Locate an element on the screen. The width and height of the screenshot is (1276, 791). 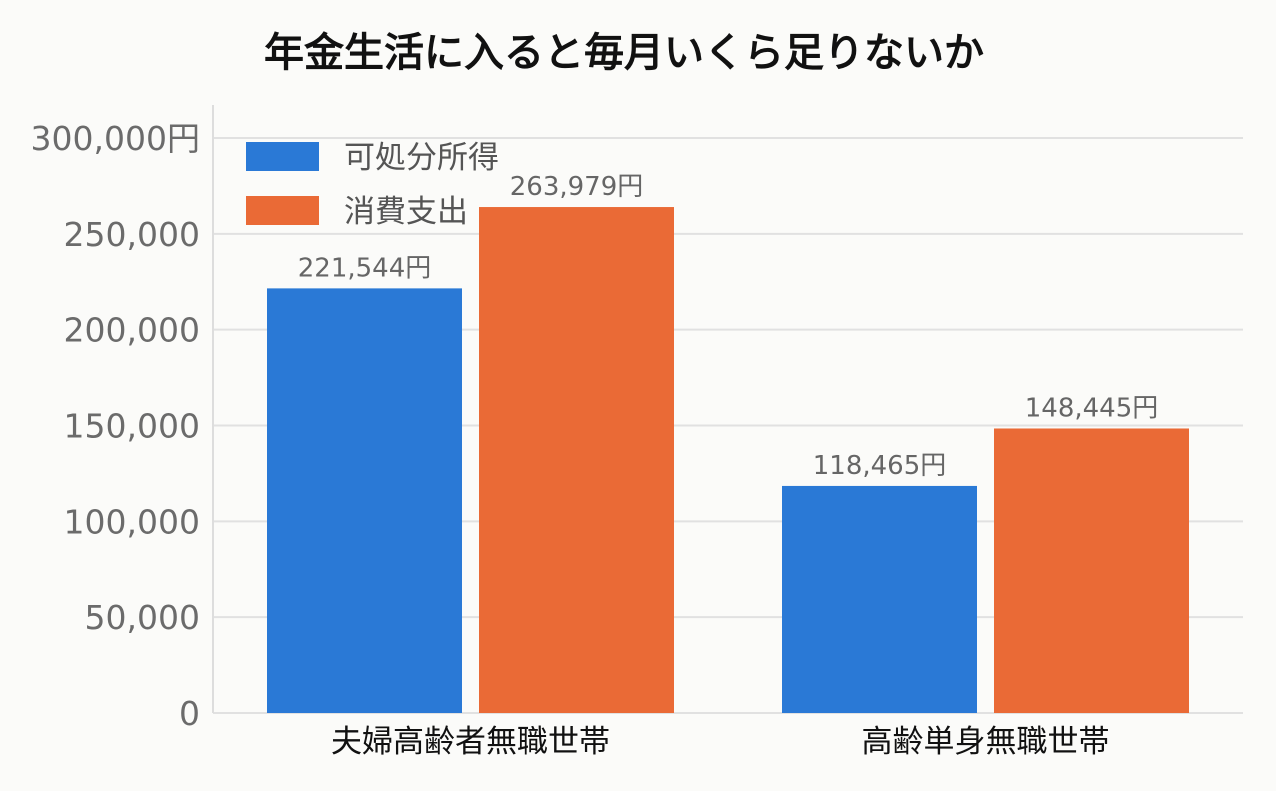
y-tick-label: 50,000 is located at coordinates (142, 617).